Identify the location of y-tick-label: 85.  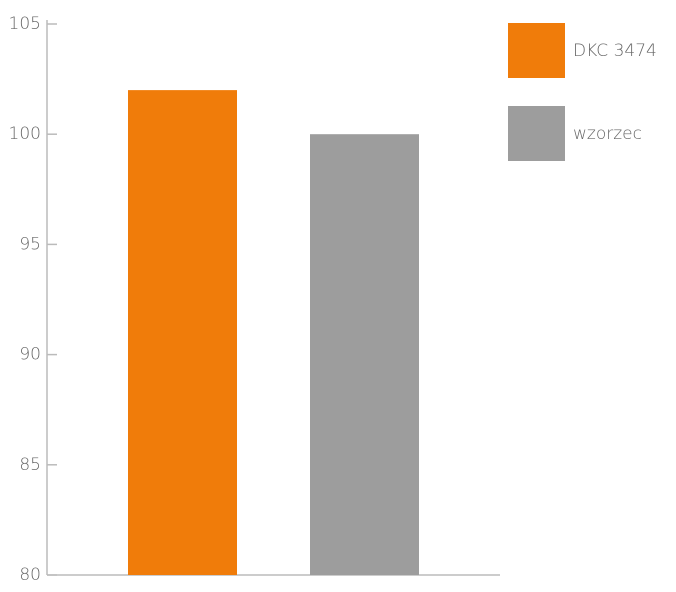
(30, 465).